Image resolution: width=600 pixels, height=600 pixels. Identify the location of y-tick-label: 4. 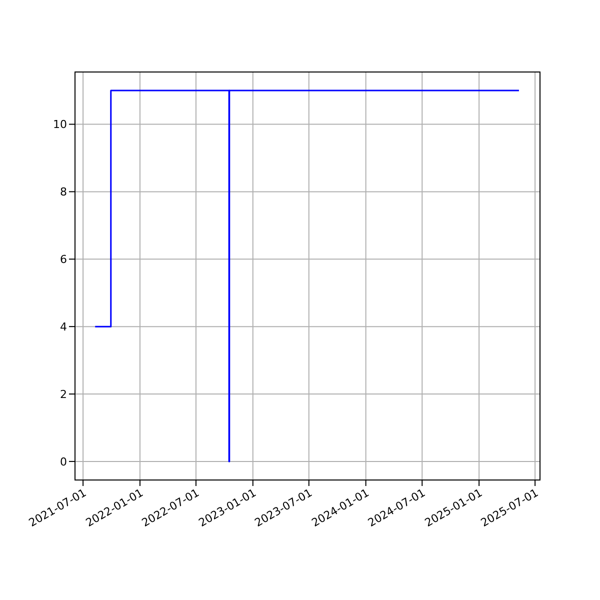
(63, 327).